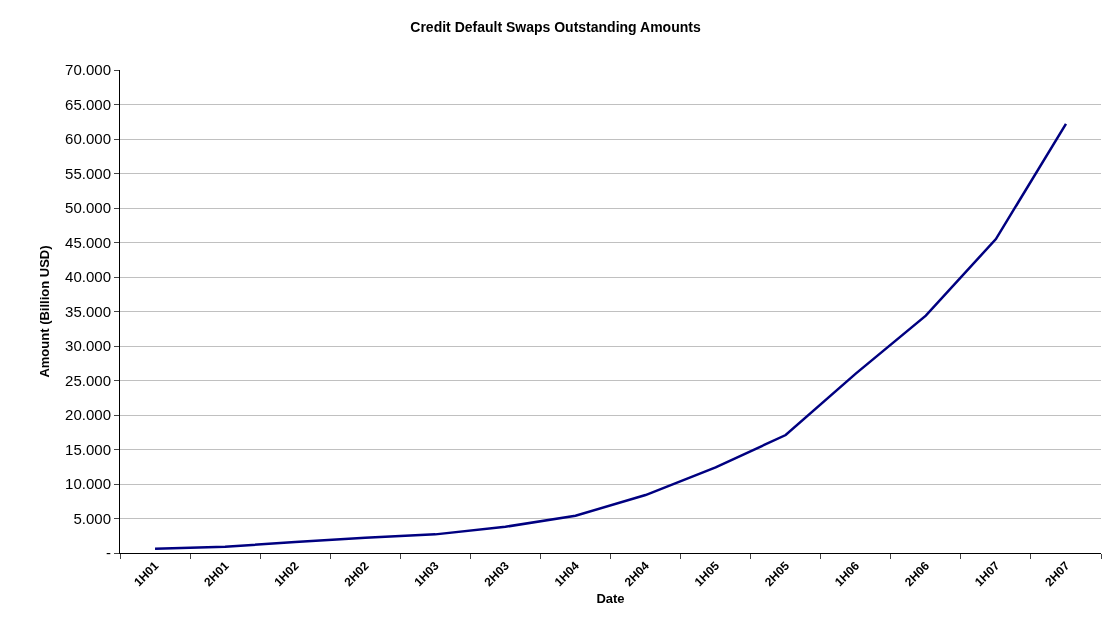  Describe the element at coordinates (88, 484) in the screenshot. I see `y-tick-label: 10.000` at that location.